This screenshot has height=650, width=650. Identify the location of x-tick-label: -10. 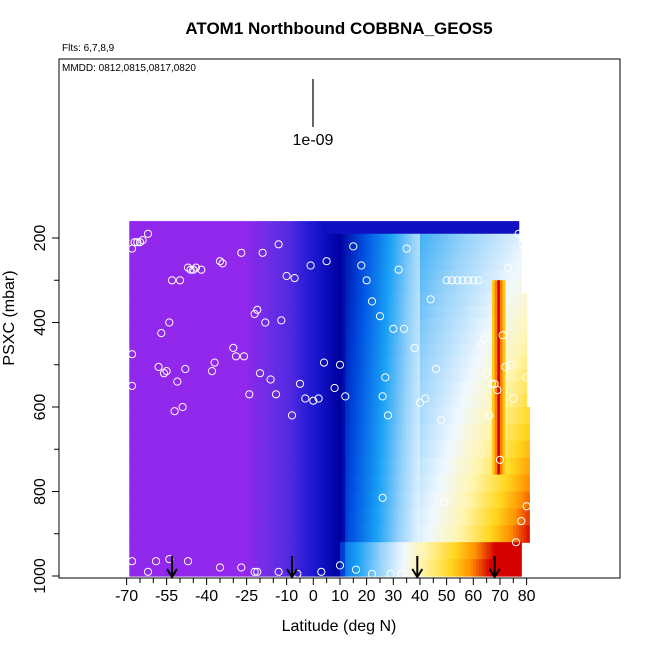
(286, 596).